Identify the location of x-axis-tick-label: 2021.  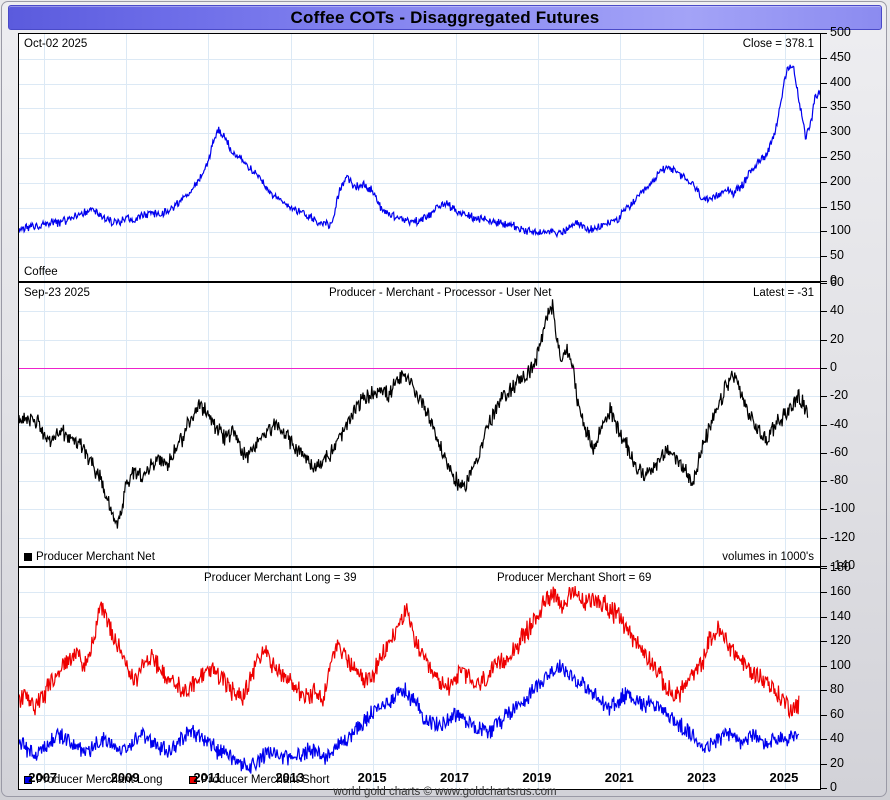
(619, 777).